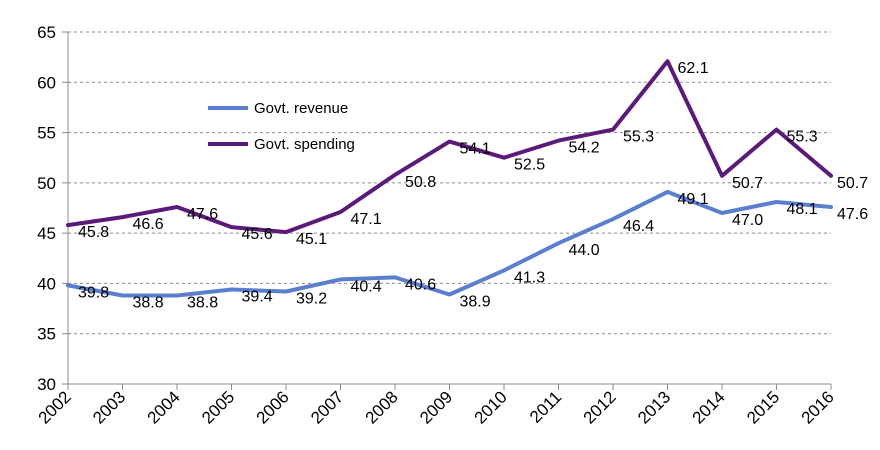  Describe the element at coordinates (218, 407) in the screenshot. I see `x-tick-label: 2005` at that location.